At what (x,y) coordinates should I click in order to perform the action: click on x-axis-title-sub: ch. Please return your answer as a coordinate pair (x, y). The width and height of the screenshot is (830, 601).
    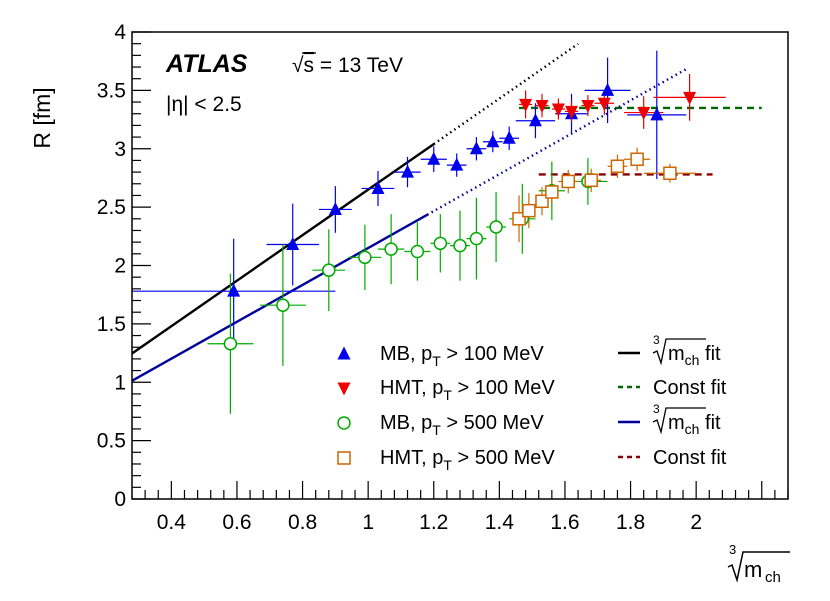
    Looking at the image, I should click on (773, 577).